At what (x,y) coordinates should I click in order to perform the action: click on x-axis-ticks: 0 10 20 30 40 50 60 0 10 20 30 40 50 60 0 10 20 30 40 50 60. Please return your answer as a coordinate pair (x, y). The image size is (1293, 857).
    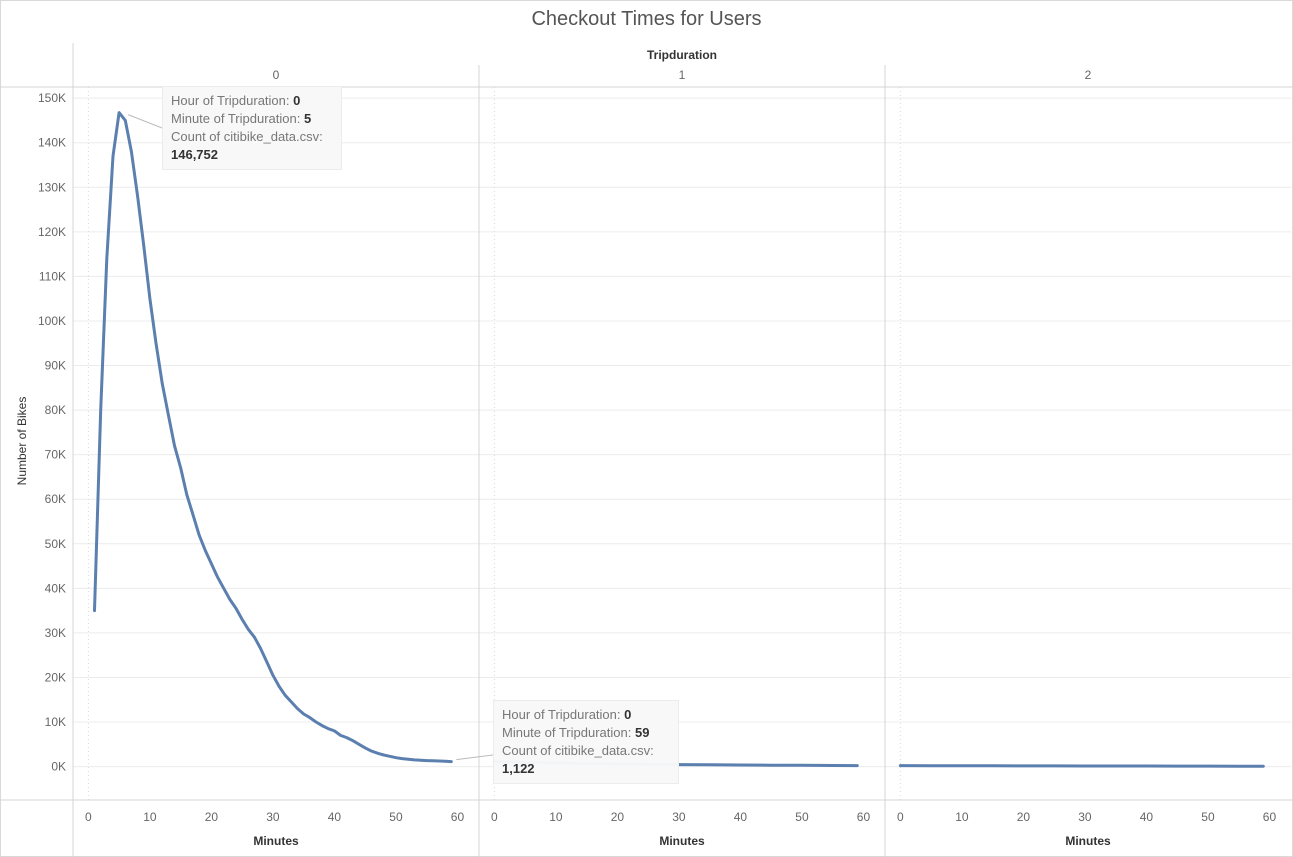
    Looking at the image, I should click on (680, 817).